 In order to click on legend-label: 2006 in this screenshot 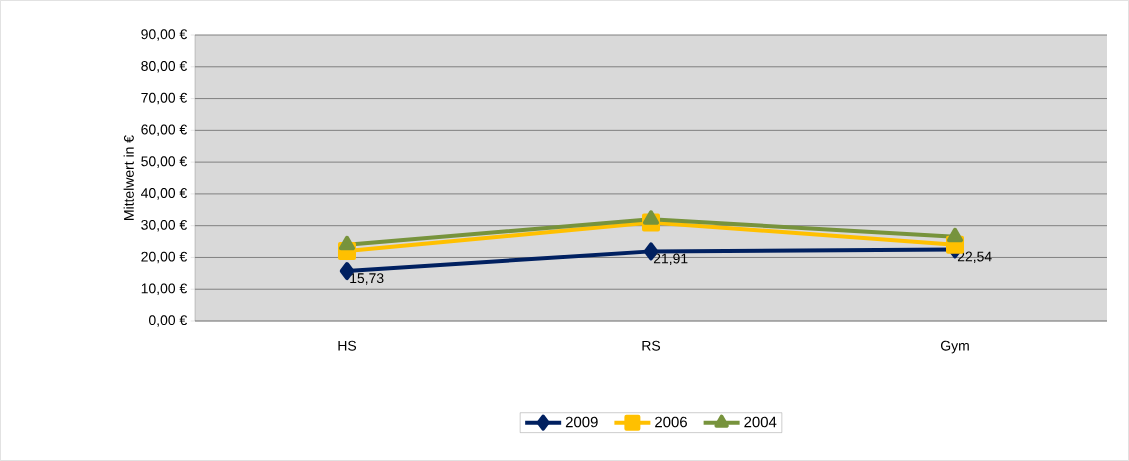, I will do `click(671, 422)`.